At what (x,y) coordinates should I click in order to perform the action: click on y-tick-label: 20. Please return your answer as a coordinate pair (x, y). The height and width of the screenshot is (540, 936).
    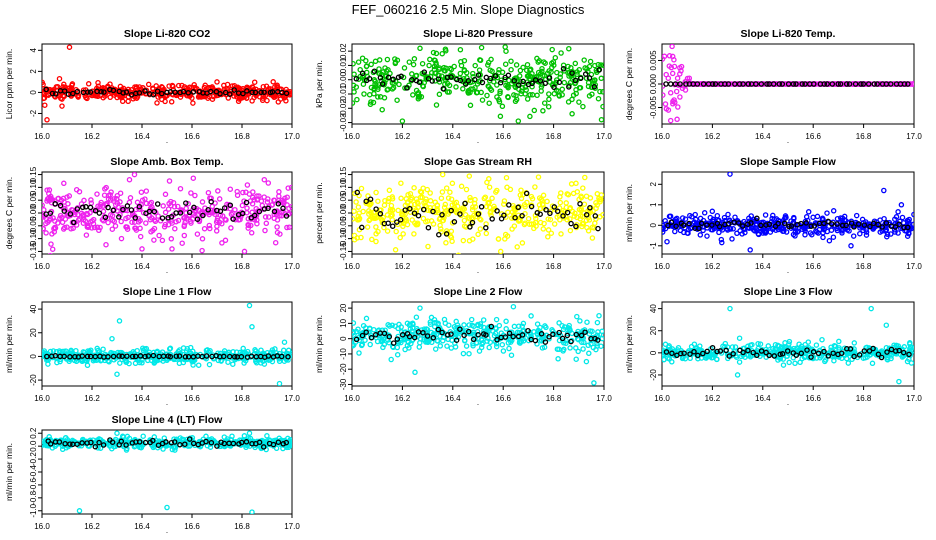
    Looking at the image, I should click on (343, 307).